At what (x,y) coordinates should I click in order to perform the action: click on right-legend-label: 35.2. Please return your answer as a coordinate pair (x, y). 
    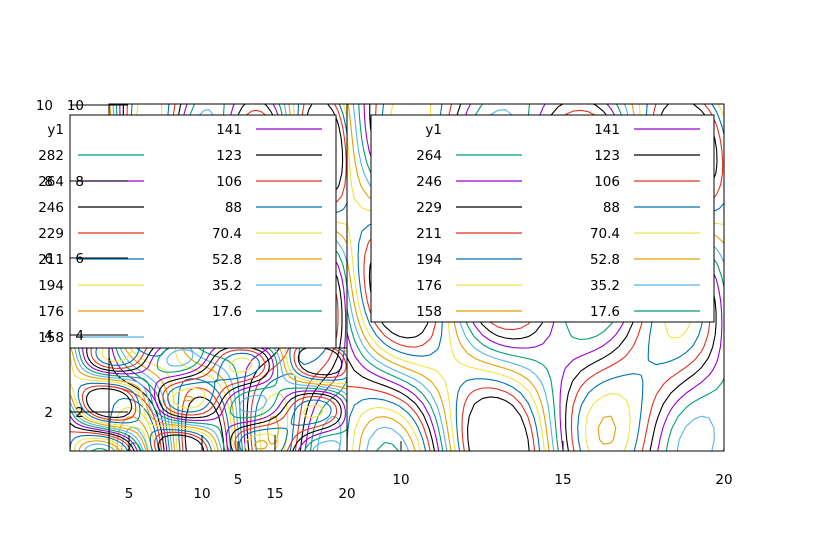
    Looking at the image, I should click on (605, 286).